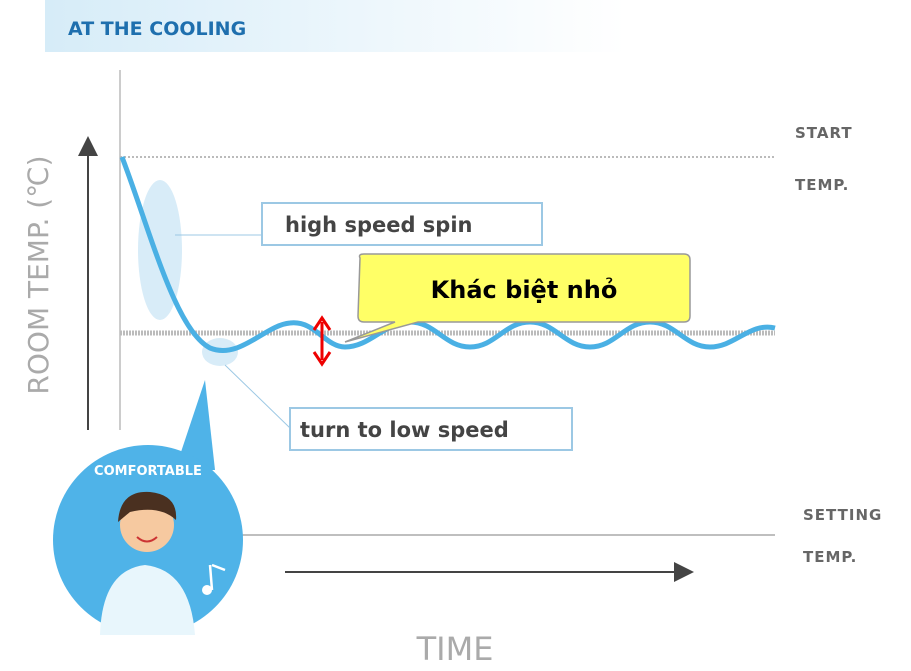 This screenshot has height=671, width=911. I want to click on person-face, so click(147, 525).